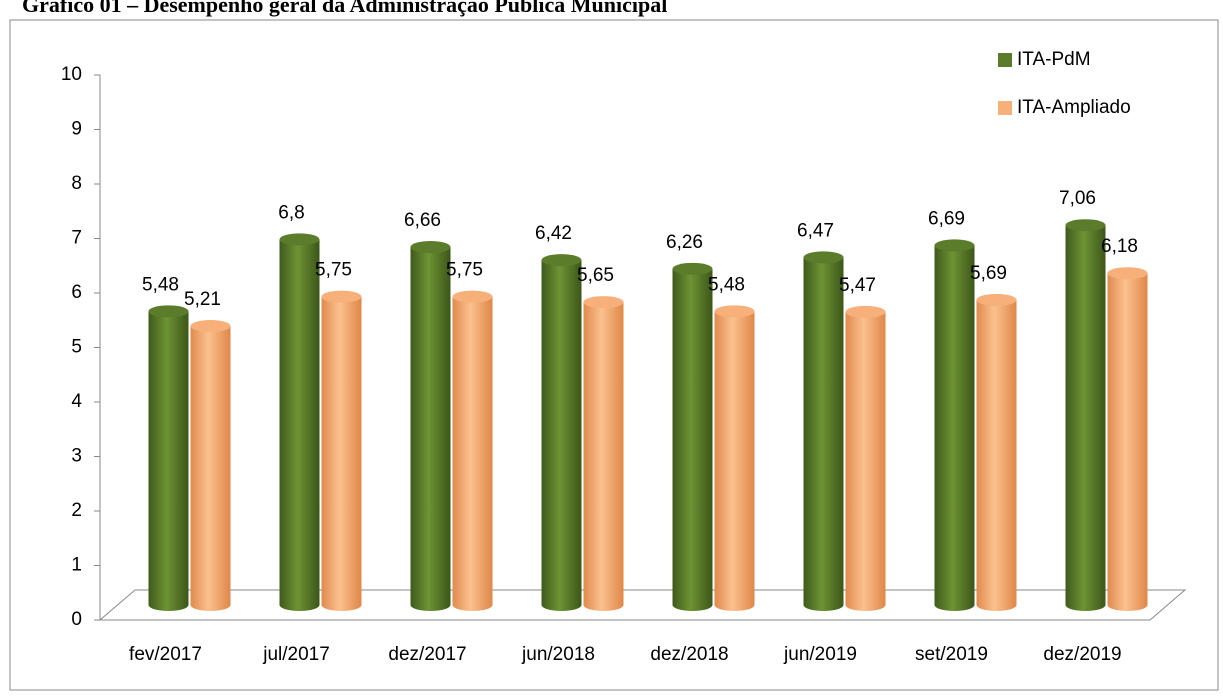  Describe the element at coordinates (202, 299) in the screenshot. I see `data-label: 5,21` at that location.